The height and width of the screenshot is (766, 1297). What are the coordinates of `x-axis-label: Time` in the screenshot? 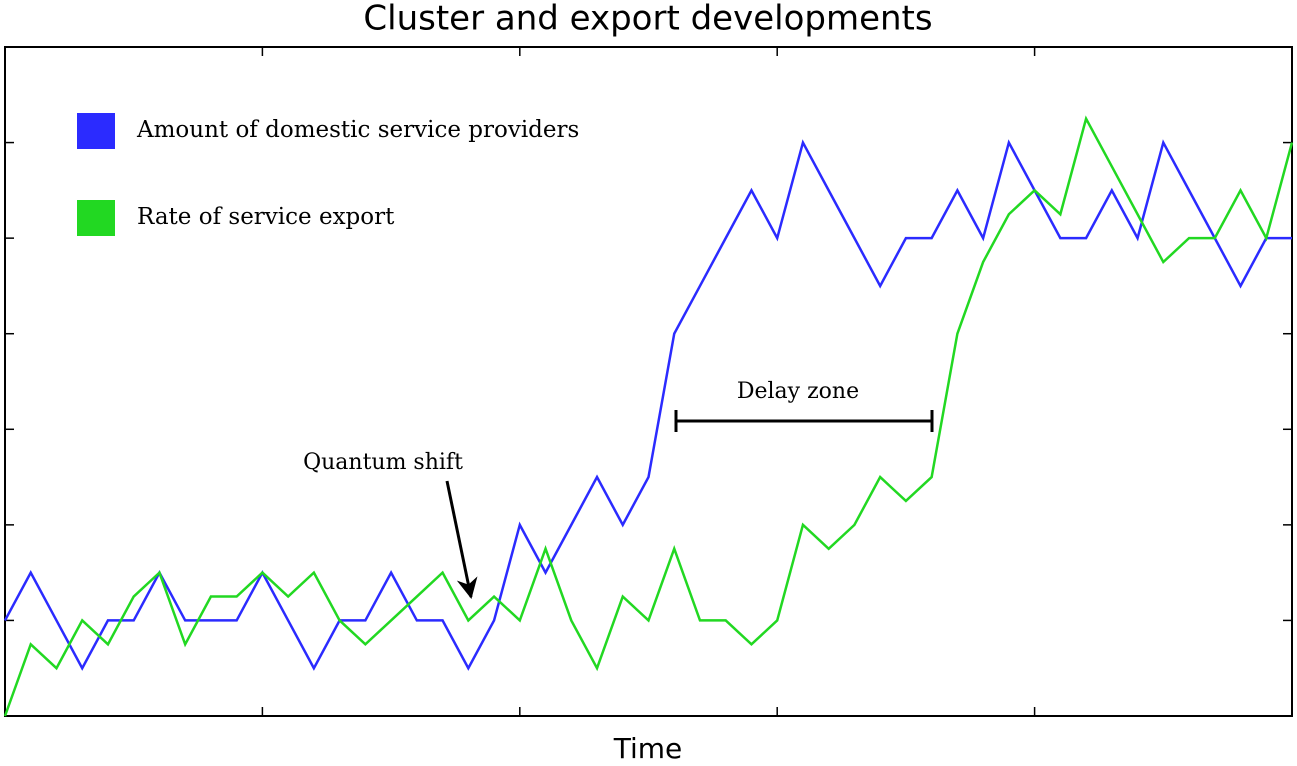 It's located at (648, 748).